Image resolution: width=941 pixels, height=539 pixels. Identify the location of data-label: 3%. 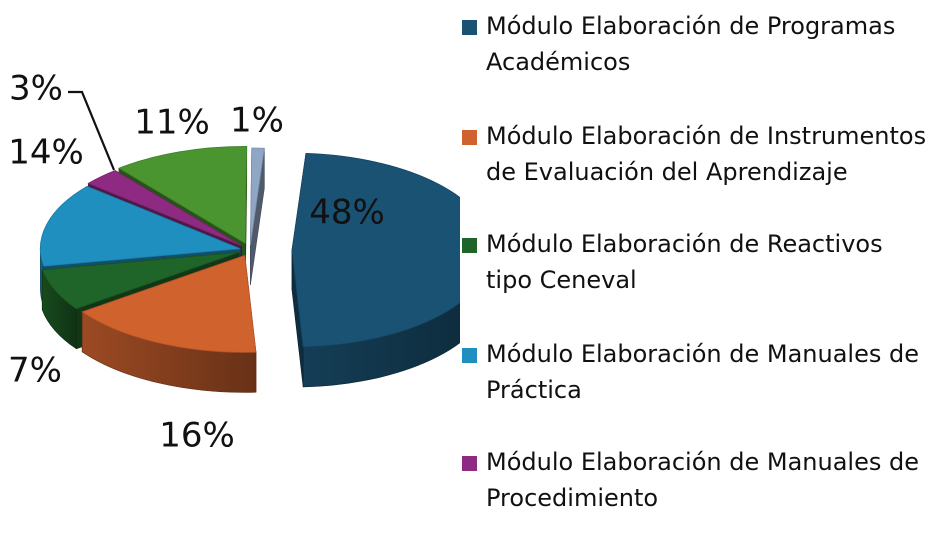
(36, 89).